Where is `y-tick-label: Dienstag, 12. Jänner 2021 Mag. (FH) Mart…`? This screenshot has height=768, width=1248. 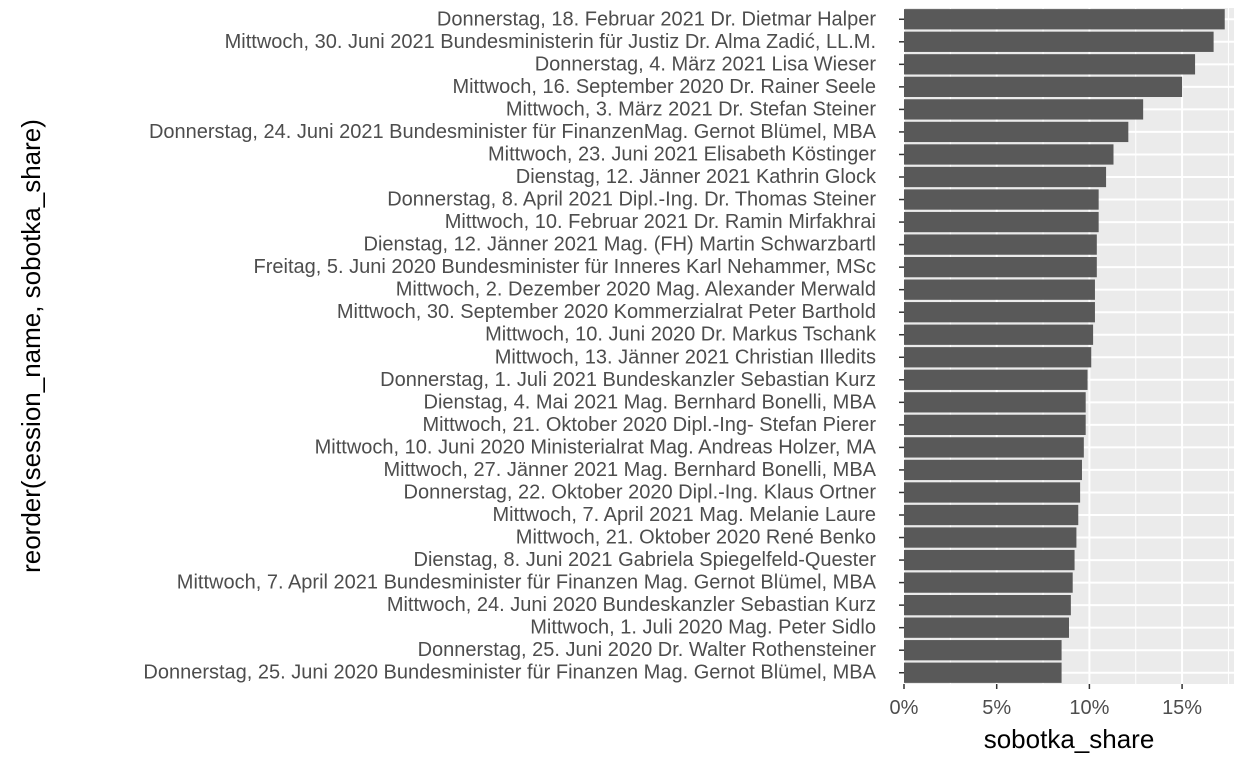
y-tick-label: Dienstag, 12. Jänner 2021 Mag. (FH) Mart… is located at coordinates (620, 245).